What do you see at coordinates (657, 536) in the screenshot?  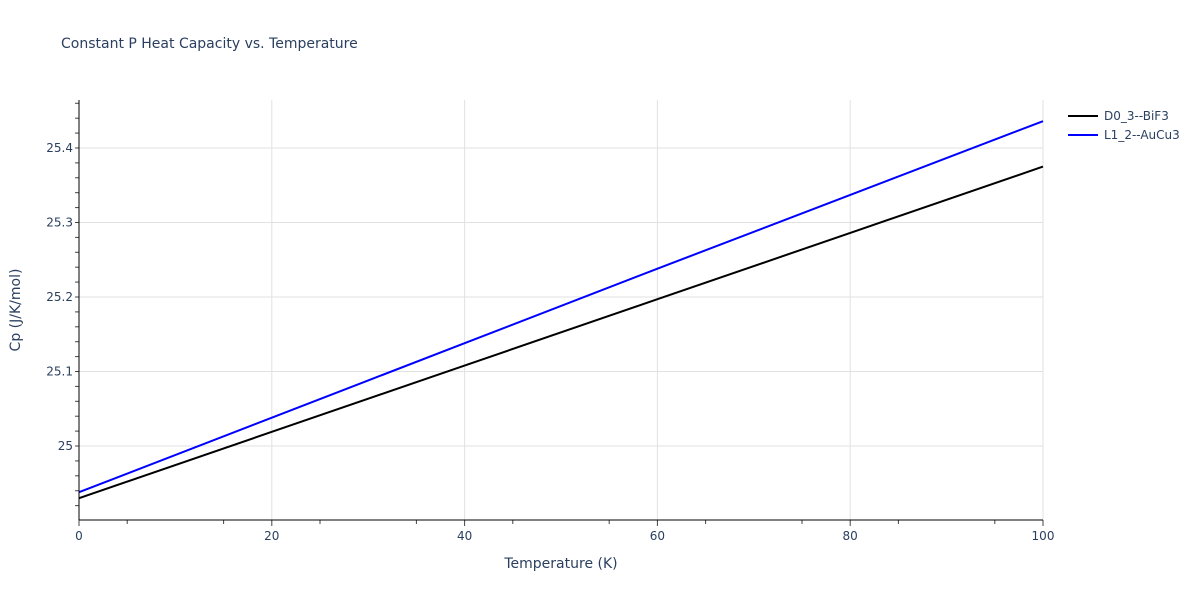 I see `x-tick-label: 60` at bounding box center [657, 536].